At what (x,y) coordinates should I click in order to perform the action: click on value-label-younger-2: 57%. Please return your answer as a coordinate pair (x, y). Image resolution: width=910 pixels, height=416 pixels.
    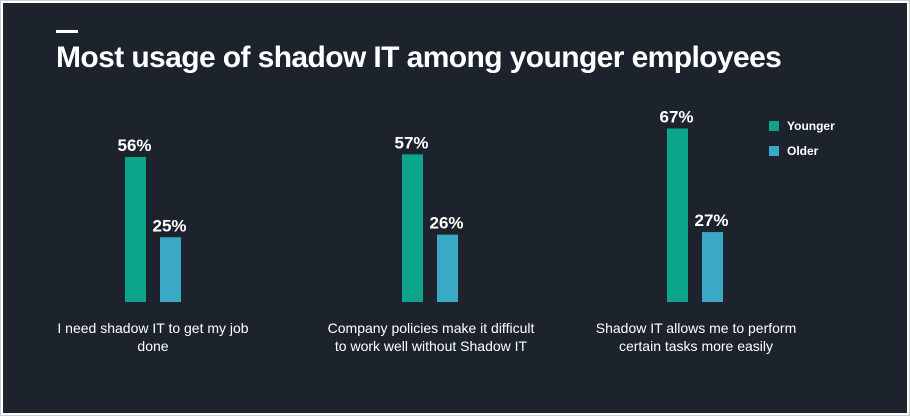
    Looking at the image, I should click on (411, 142).